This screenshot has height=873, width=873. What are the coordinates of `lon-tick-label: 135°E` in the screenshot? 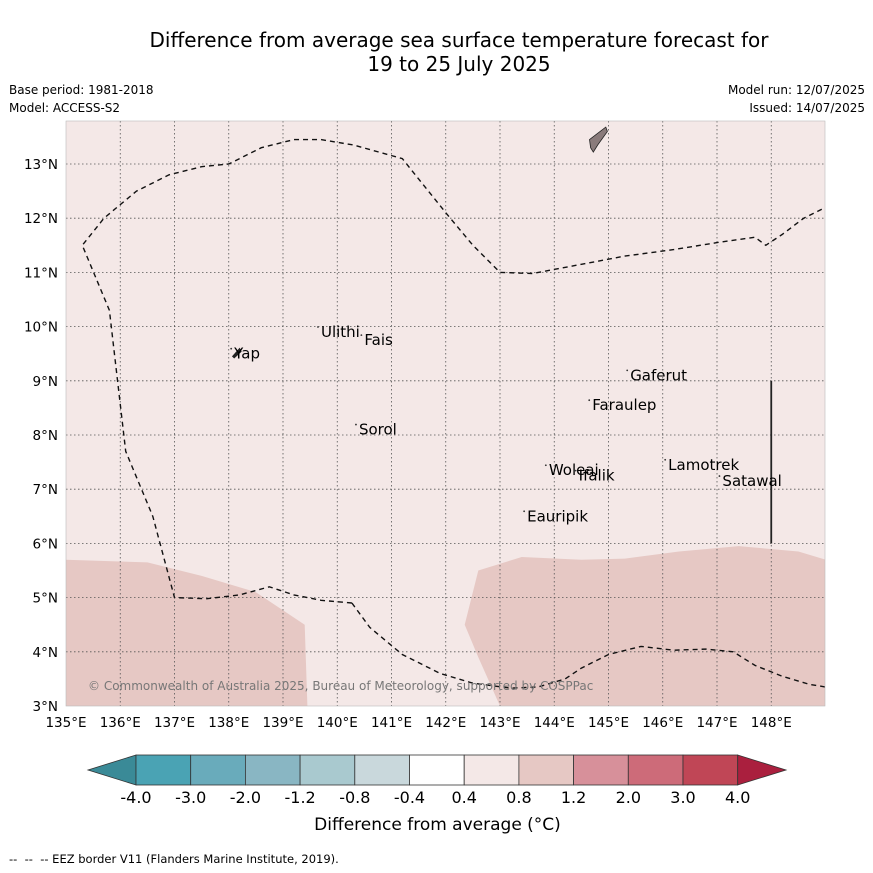 It's located at (65, 723).